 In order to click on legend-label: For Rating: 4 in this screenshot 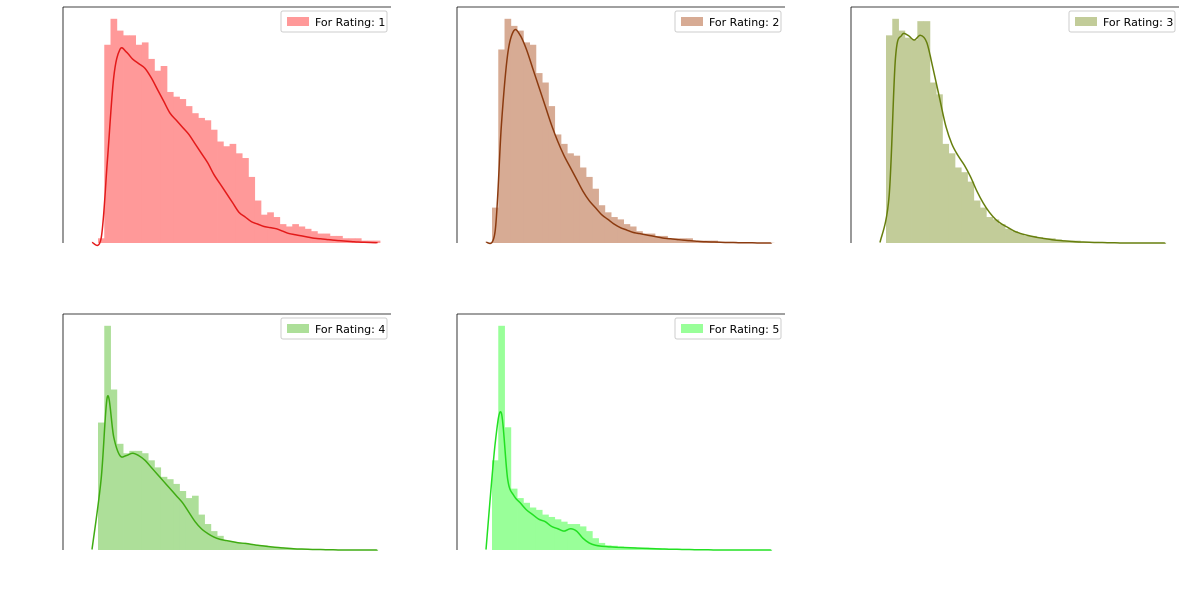, I will do `click(350, 329)`.